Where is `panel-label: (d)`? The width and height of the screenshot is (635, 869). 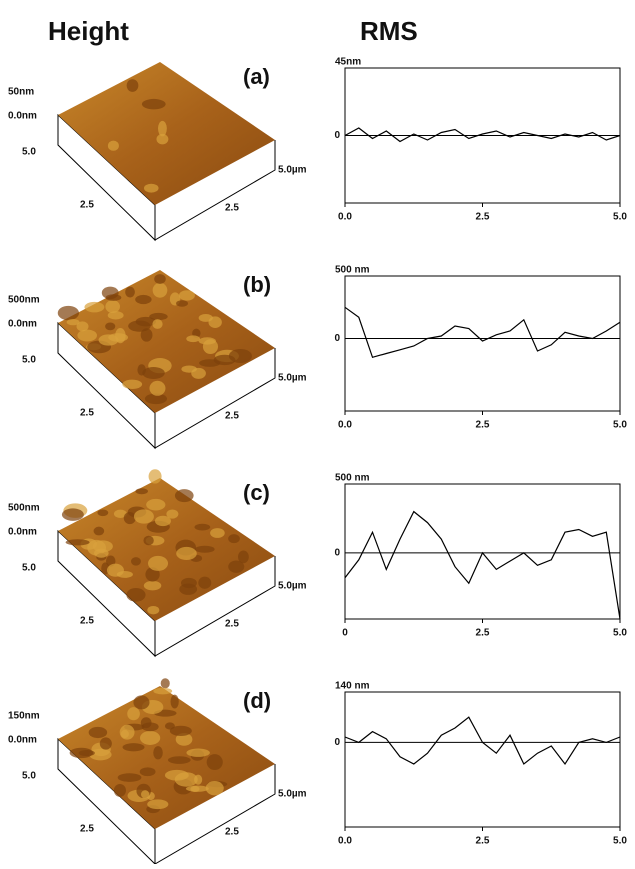 panel-label: (d) is located at coordinates (257, 700).